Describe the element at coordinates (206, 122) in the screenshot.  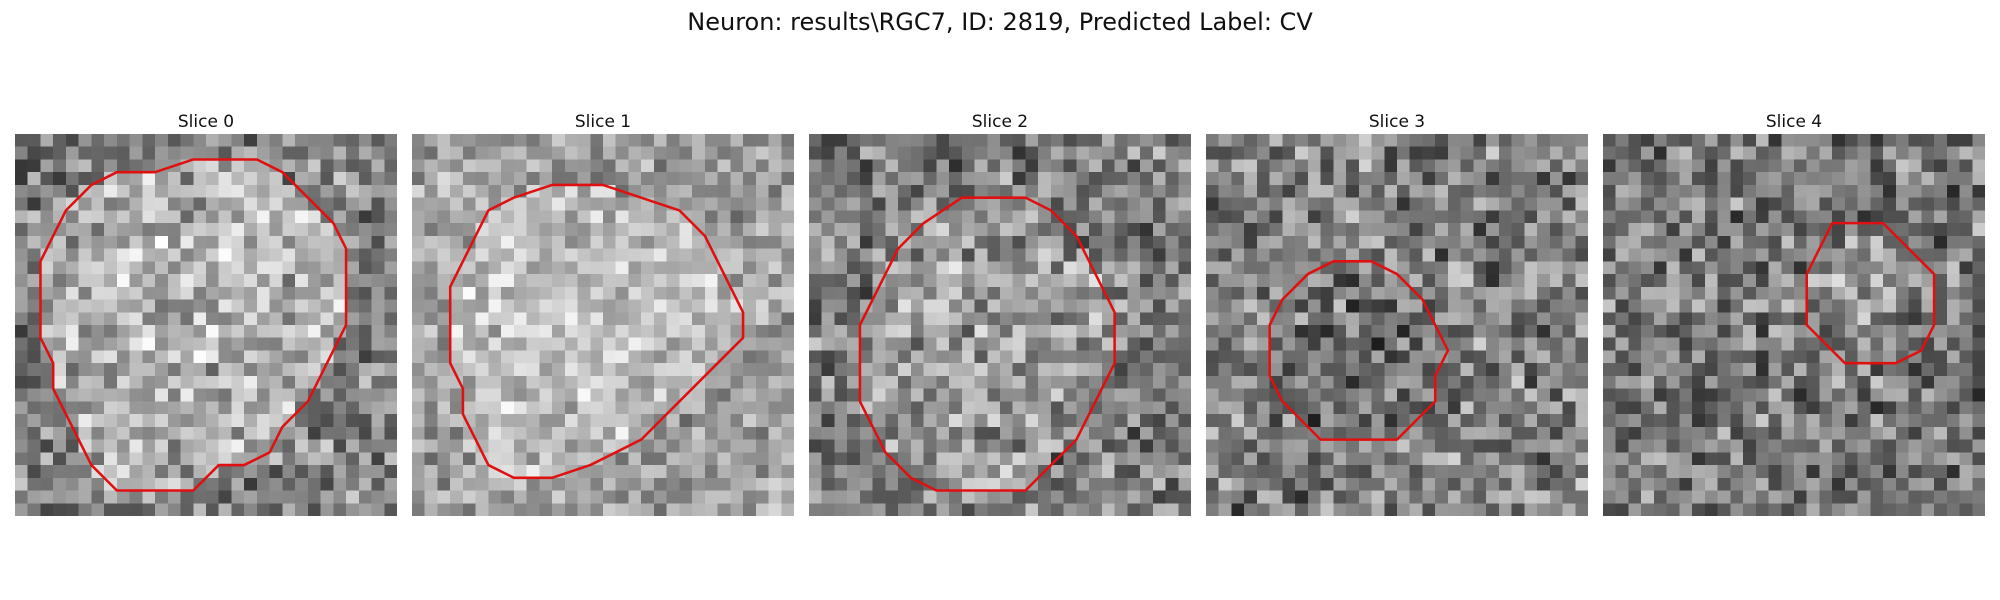
I see `slice-title: Slice 0` at that location.